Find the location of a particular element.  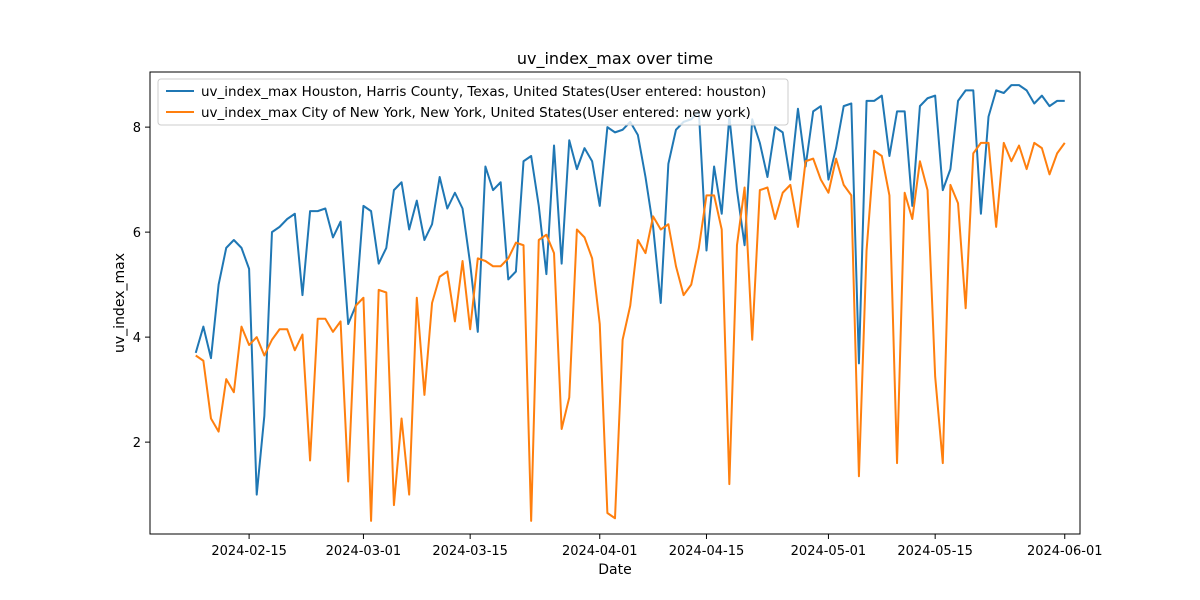

y-tick-label: 8 is located at coordinates (137, 128).